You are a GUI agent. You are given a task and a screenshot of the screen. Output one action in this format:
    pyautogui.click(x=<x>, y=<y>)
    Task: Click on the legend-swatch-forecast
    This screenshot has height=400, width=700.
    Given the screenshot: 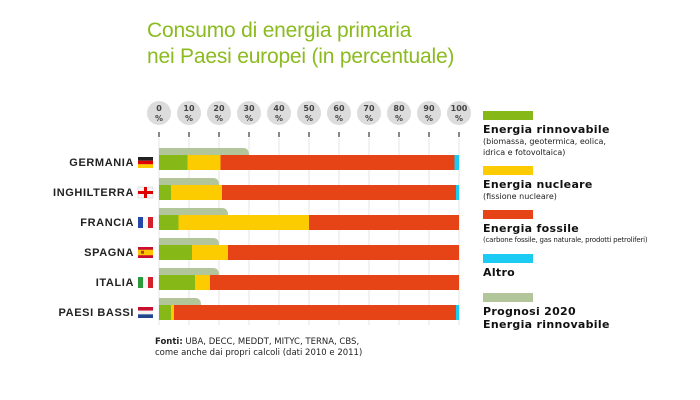 What is the action you would take?
    pyautogui.click(x=508, y=297)
    